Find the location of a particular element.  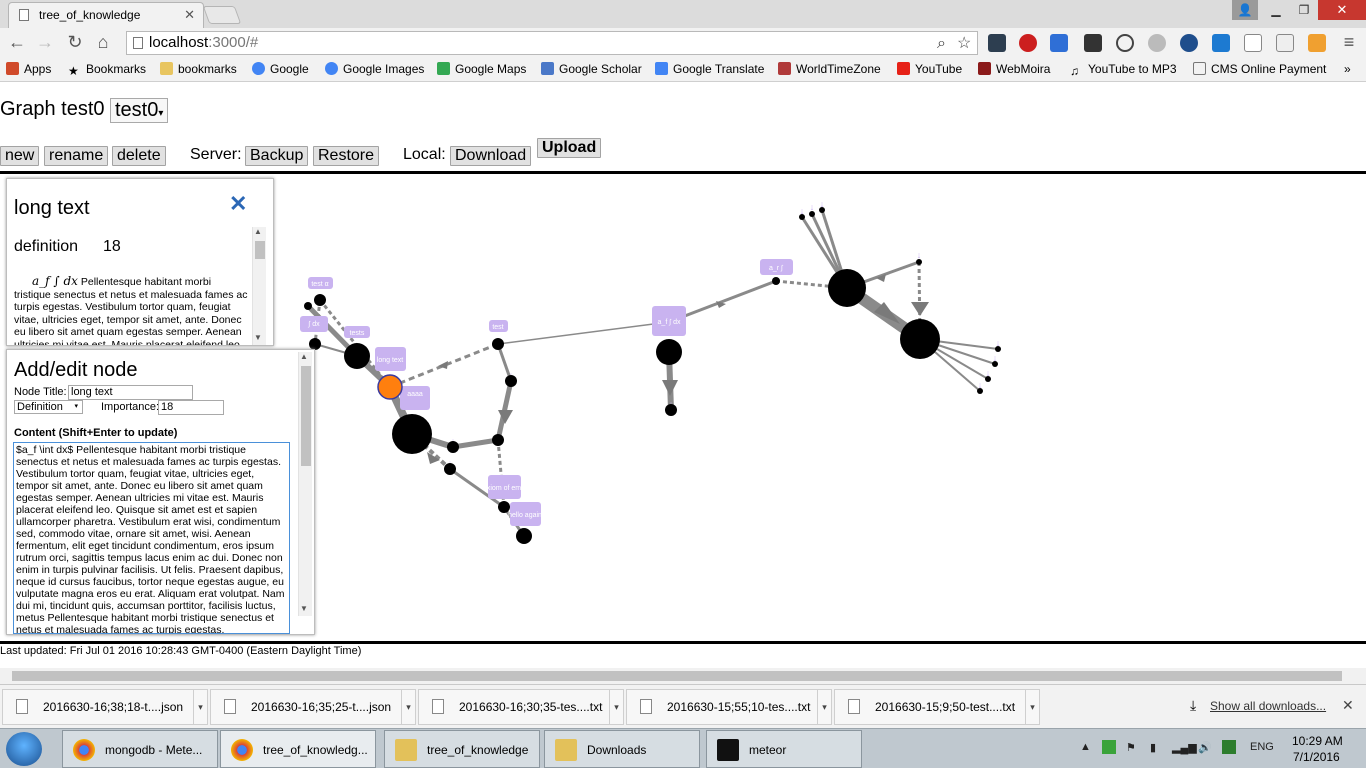

bookmark-youtube-to-mp3: ♫ YouTube to MP3 is located at coordinates (1123, 70).